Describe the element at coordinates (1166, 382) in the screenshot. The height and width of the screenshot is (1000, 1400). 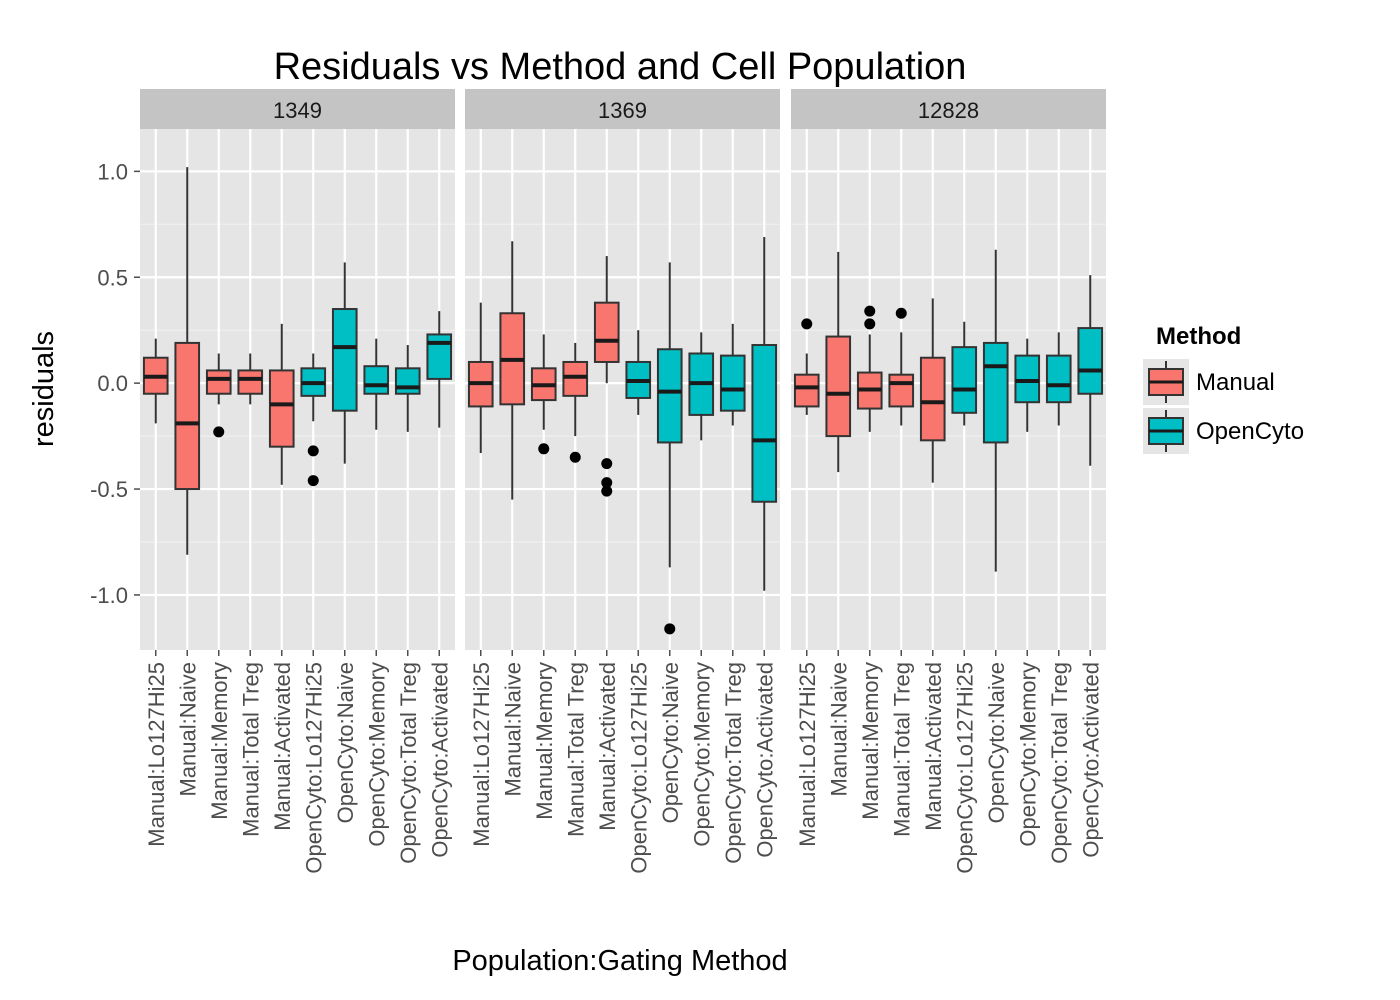
I see `legend-key-manual` at that location.